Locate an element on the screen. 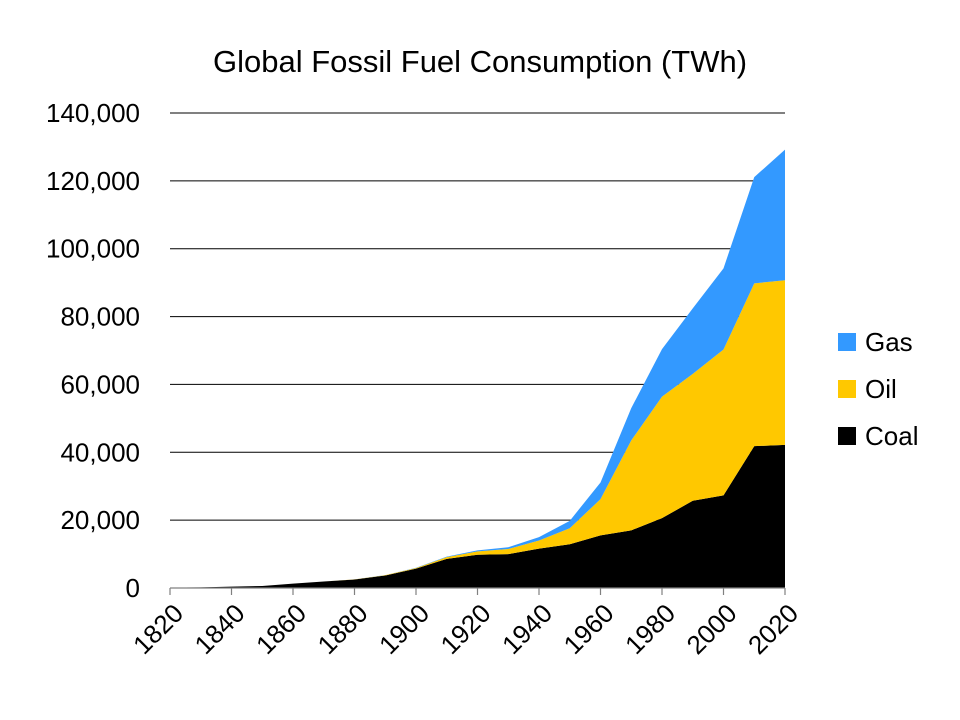 The height and width of the screenshot is (720, 960). chart-title: Global Fossil Fuel Consumption (TWh) is located at coordinates (480, 61).